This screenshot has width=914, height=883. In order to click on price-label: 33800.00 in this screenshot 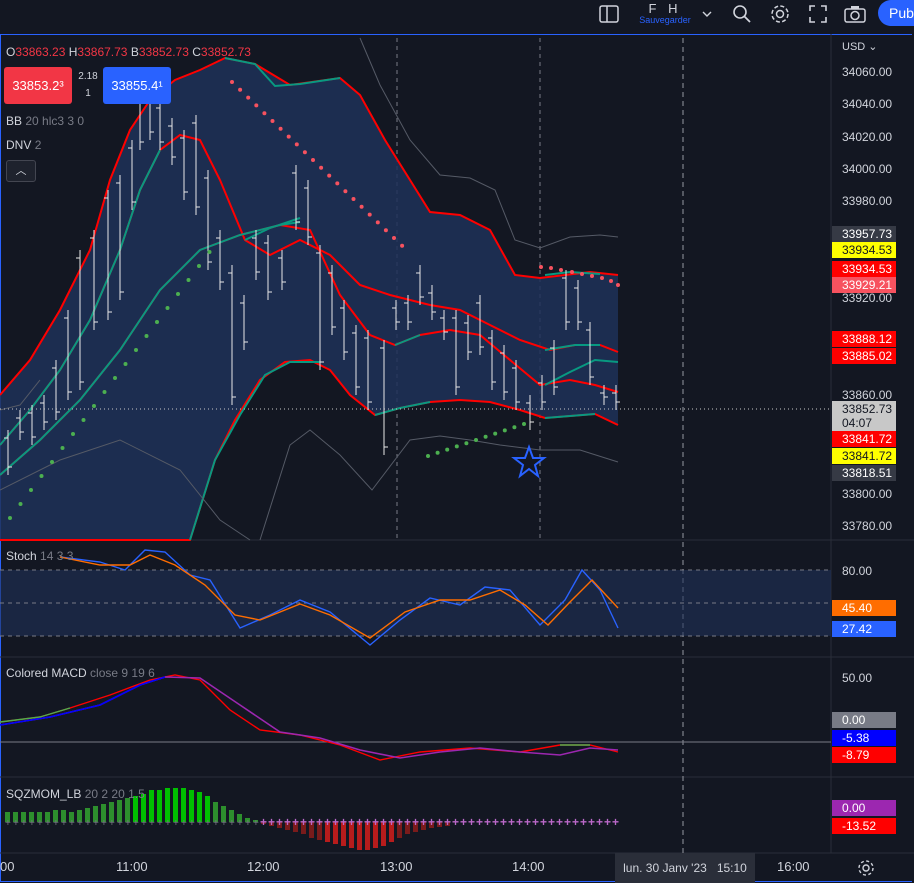, I will do `click(867, 494)`.